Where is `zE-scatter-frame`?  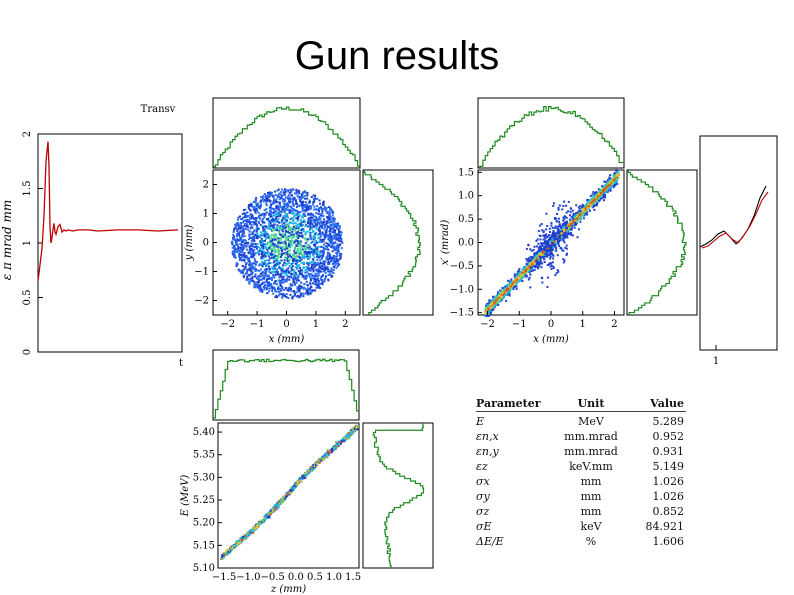
zE-scatter-frame is located at coordinates (288, 495).